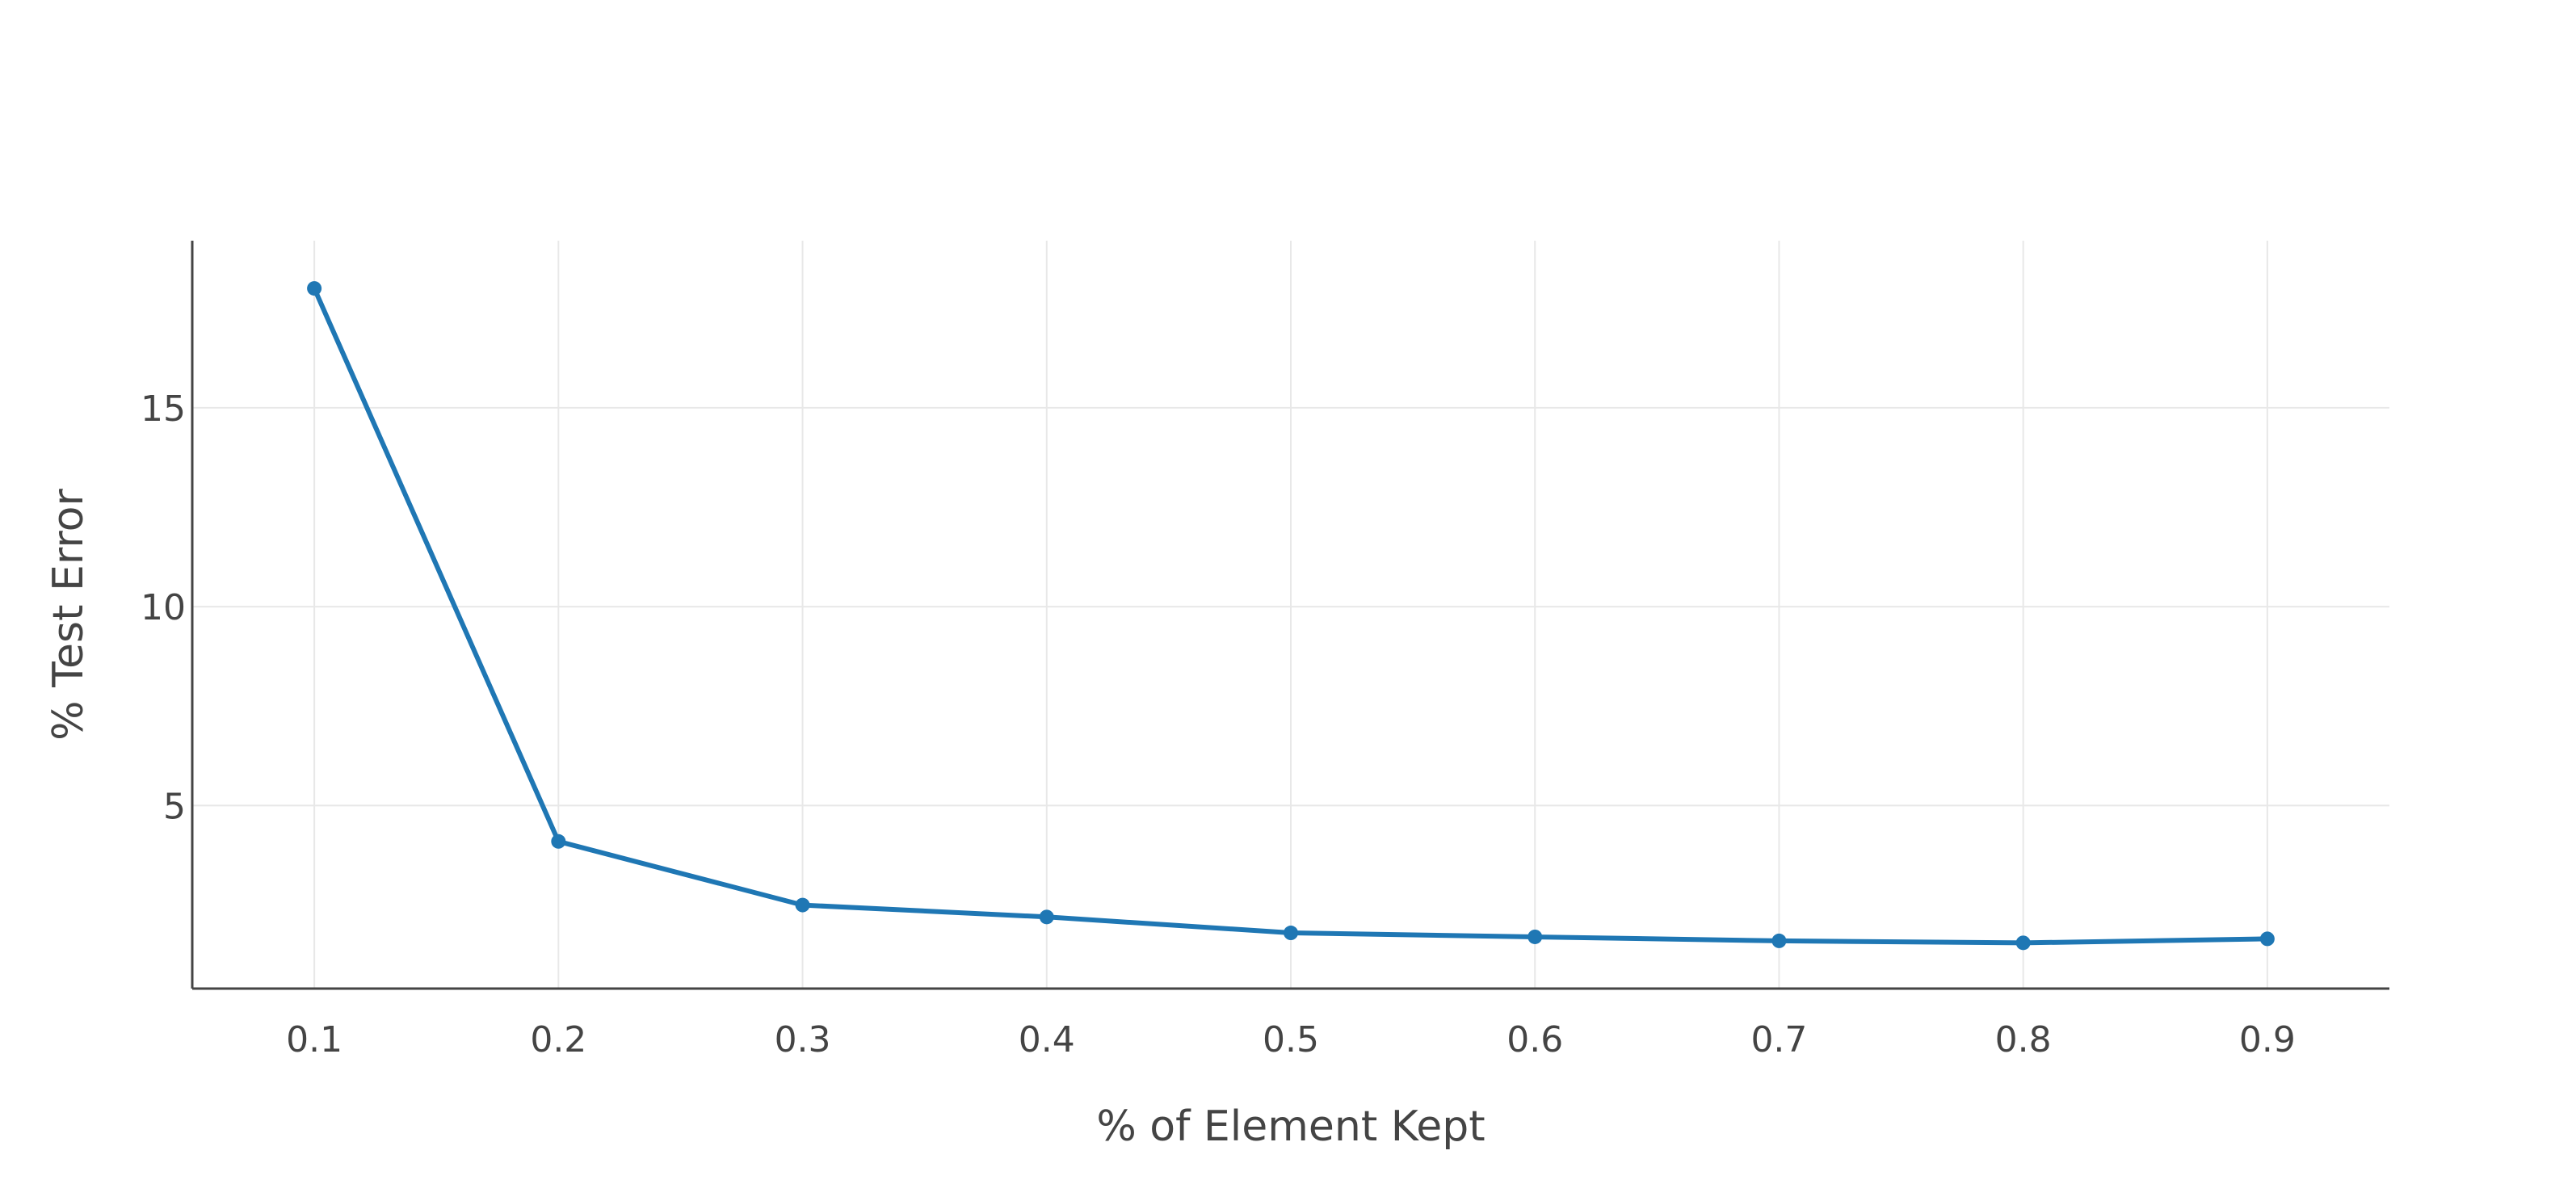 The width and height of the screenshot is (2576, 1180). I want to click on x-tick-label: 0.9, so click(2267, 1039).